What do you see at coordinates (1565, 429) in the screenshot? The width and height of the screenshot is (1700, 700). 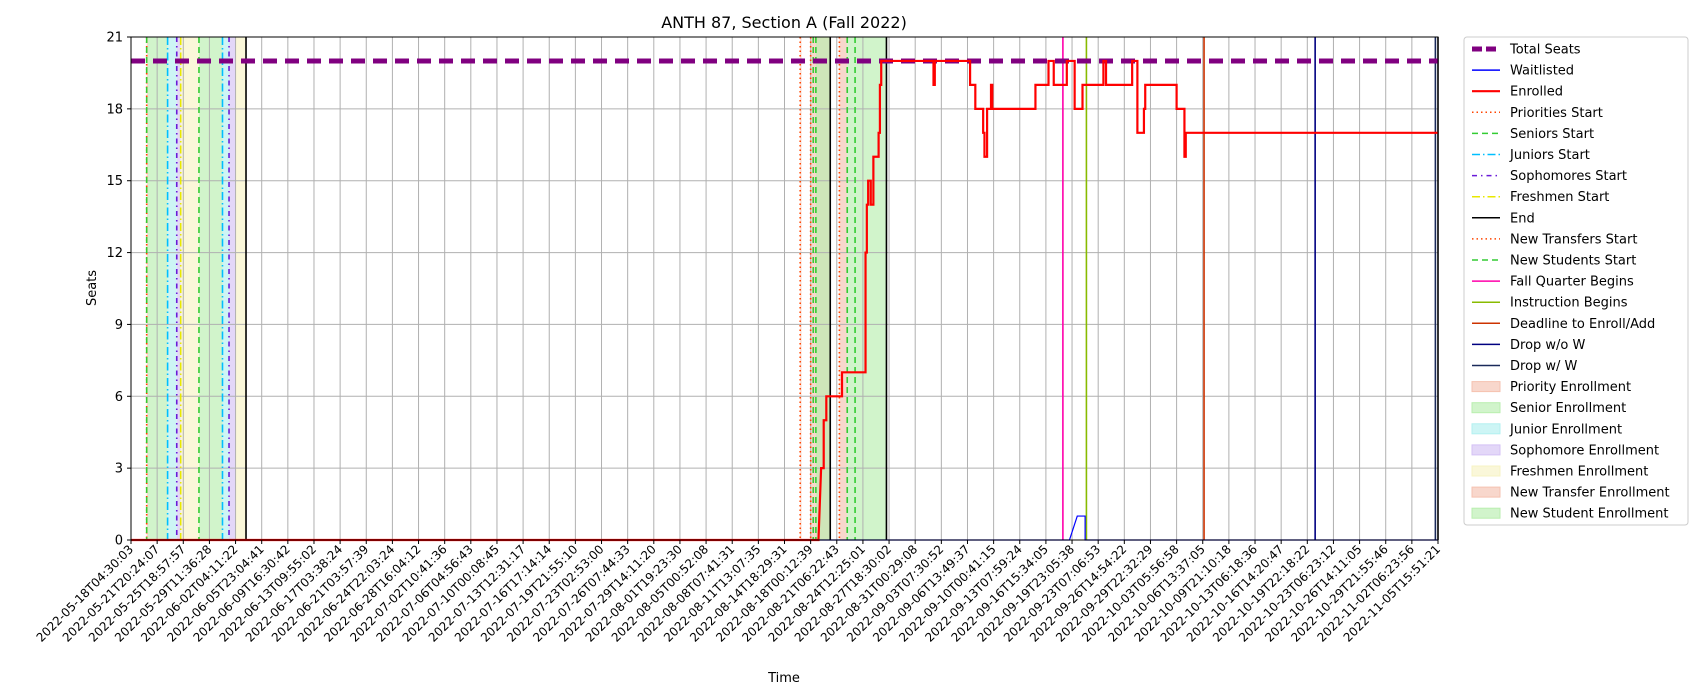 I see `legend-label: Junior Enrollment` at bounding box center [1565, 429].